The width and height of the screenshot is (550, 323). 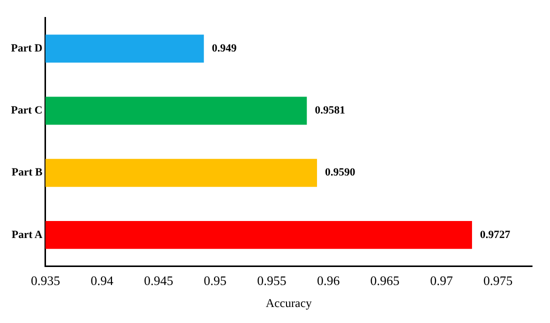 What do you see at coordinates (26, 110) in the screenshot?
I see `y-tick-label: Part C` at bounding box center [26, 110].